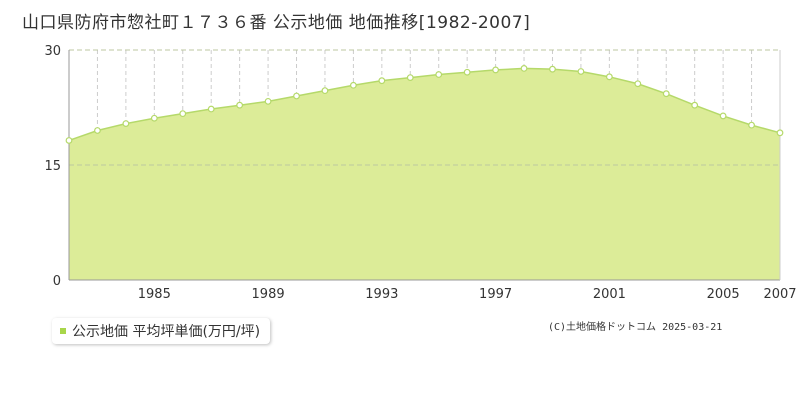  Describe the element at coordinates (779, 294) in the screenshot. I see `x-tick-label: 2007` at that location.